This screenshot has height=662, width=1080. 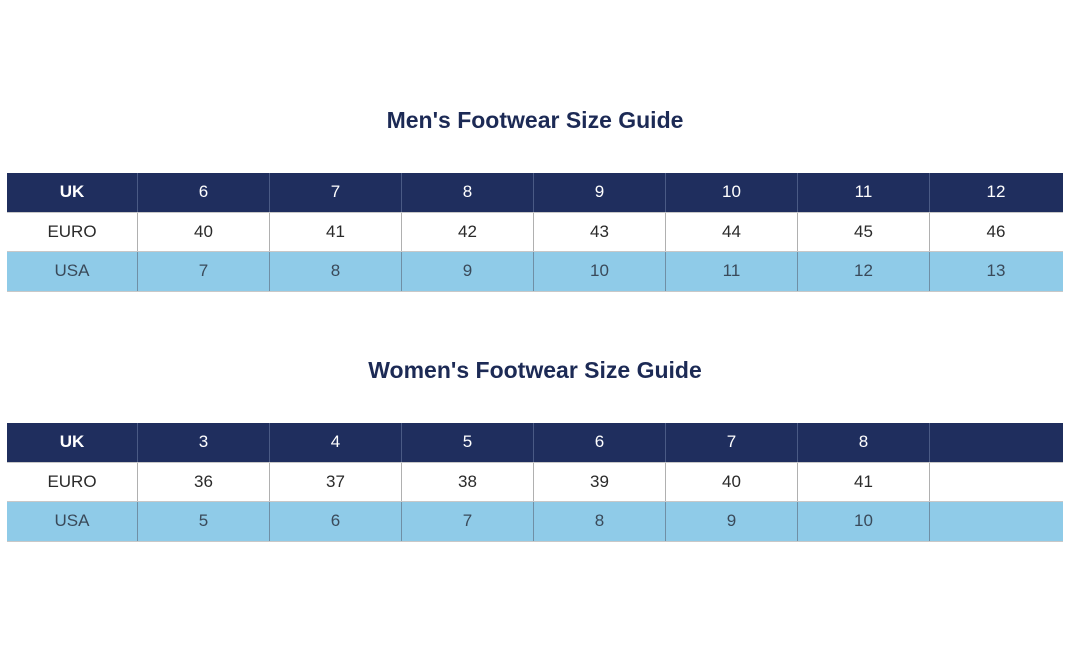 What do you see at coordinates (535, 370) in the screenshot?
I see `table-title: Women's Footwear Size Guide` at bounding box center [535, 370].